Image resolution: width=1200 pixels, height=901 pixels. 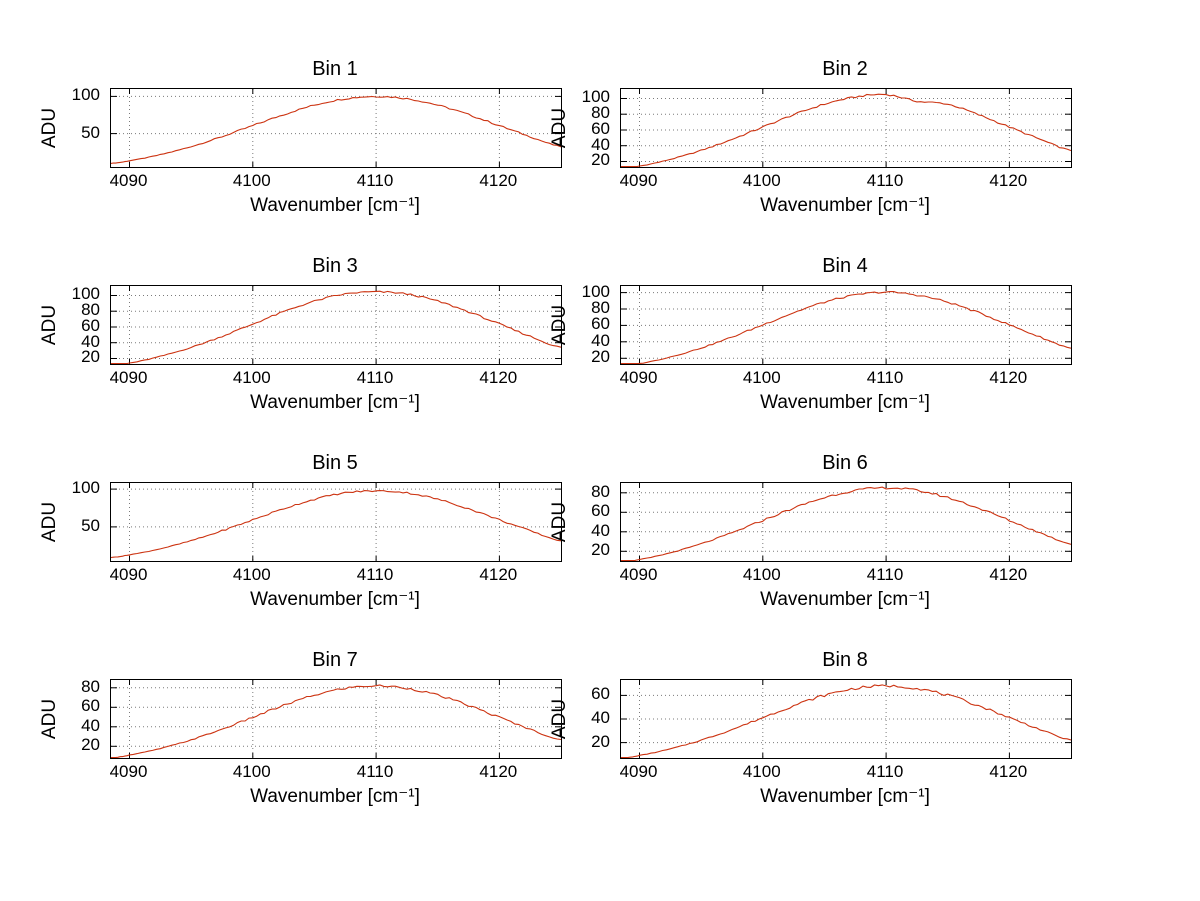 I want to click on chart-title: Bin 5, so click(x=335, y=463).